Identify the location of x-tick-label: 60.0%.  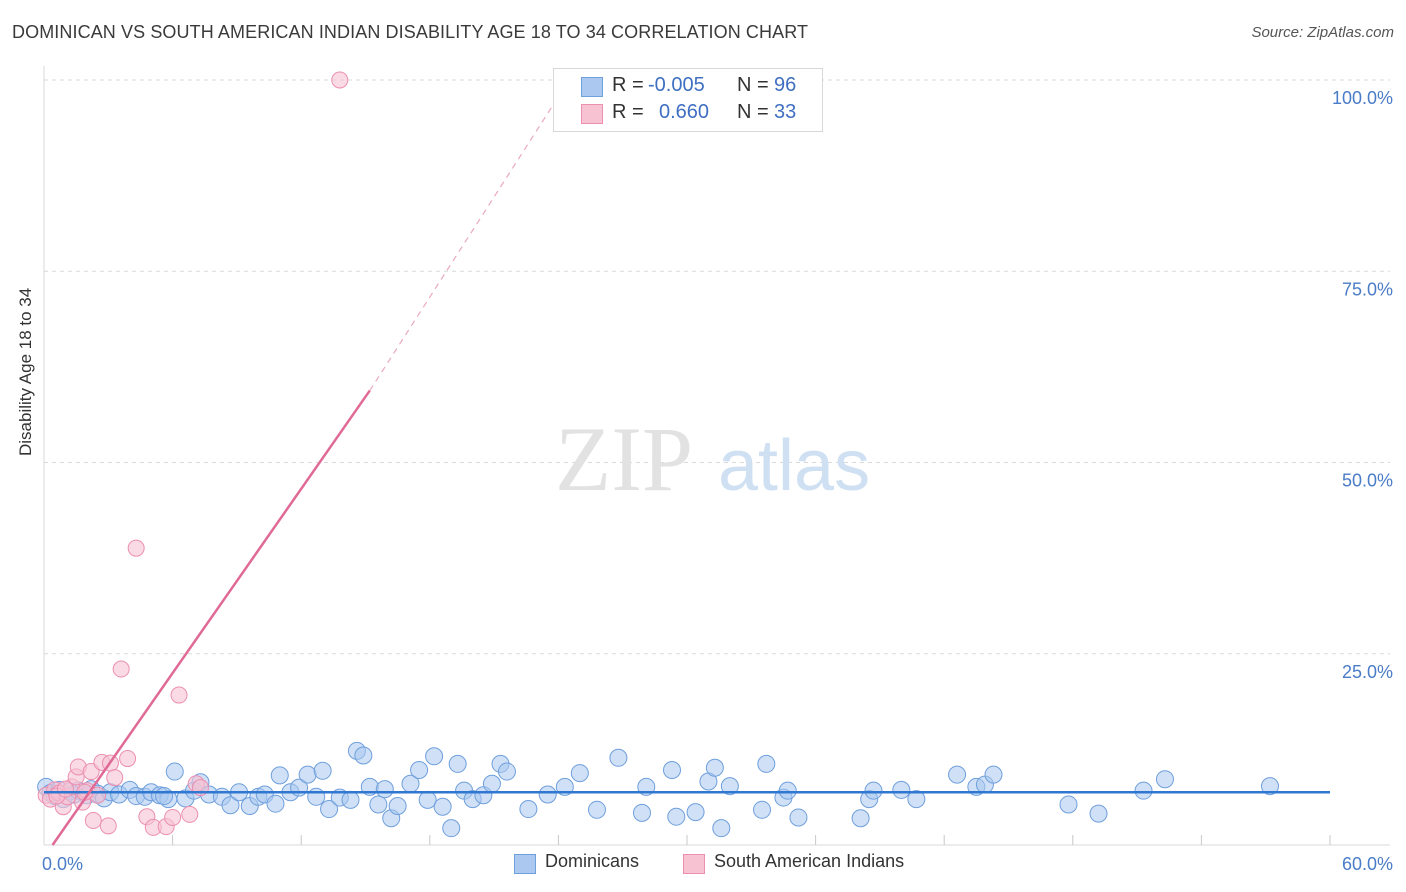
(1367, 864).